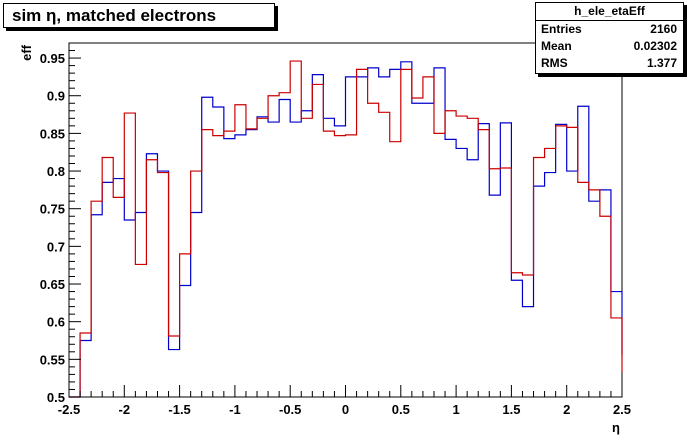 This screenshot has height=444, width=692. Describe the element at coordinates (52, 359) in the screenshot. I see `y-tick-label: 0.55` at that location.